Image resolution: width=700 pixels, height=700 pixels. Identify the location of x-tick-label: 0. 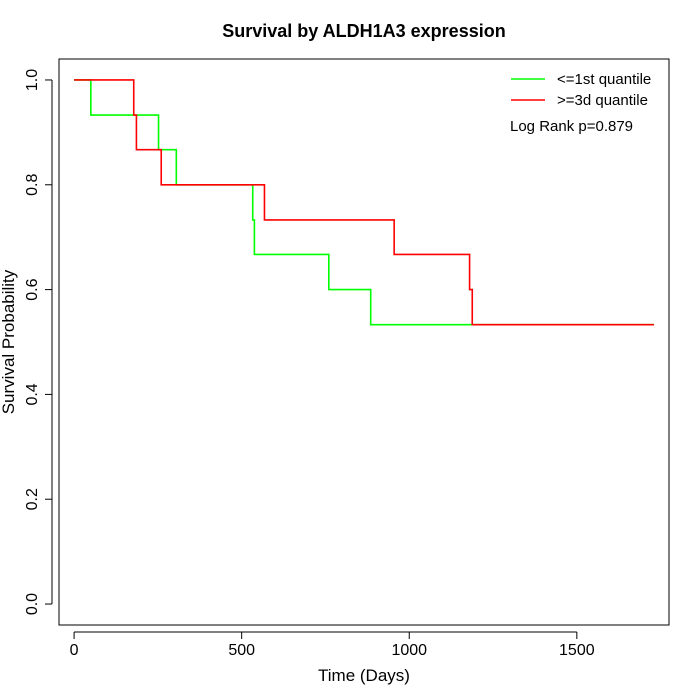
(74, 650).